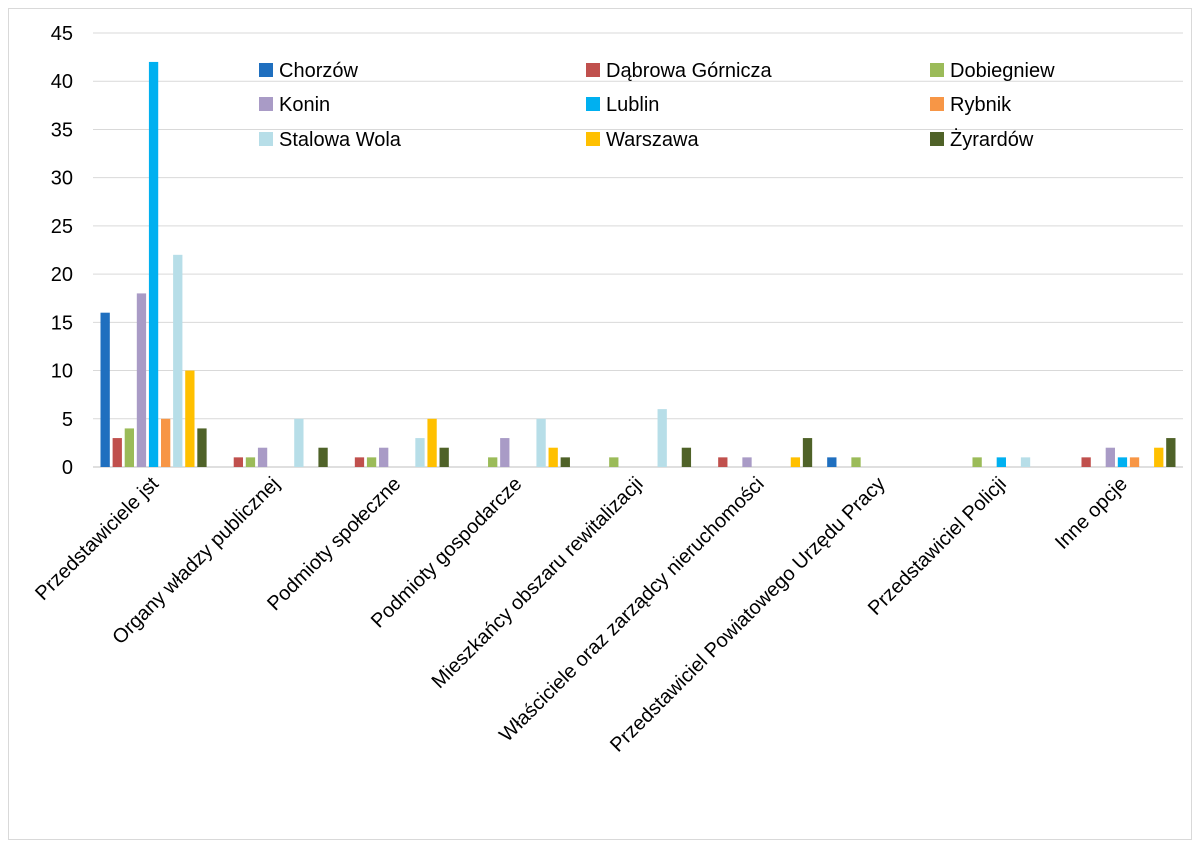 Image resolution: width=1200 pixels, height=848 pixels. What do you see at coordinates (62, 227) in the screenshot?
I see `y-tick-label: 25` at bounding box center [62, 227].